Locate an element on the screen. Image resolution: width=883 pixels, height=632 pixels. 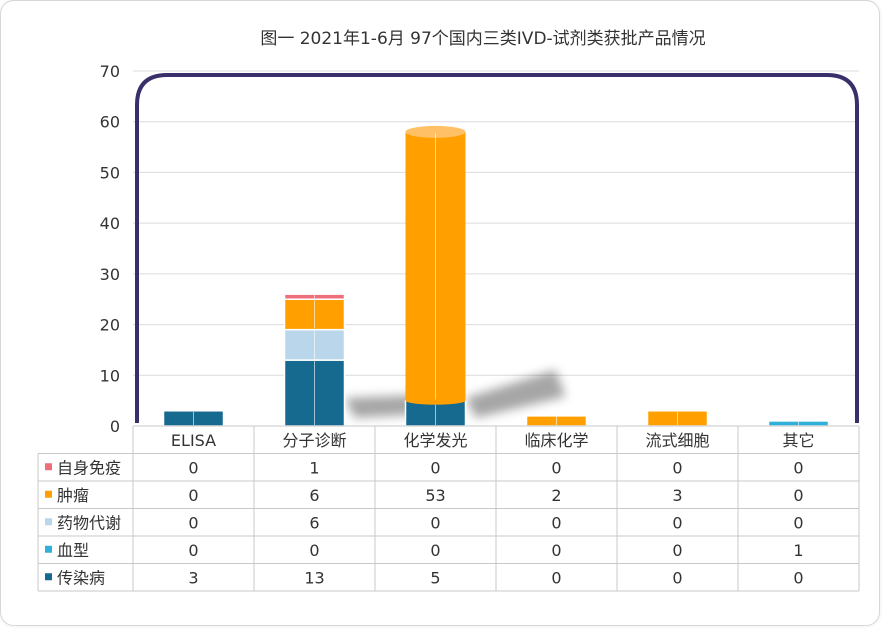
y-tick-label: 30 is located at coordinates (110, 274).